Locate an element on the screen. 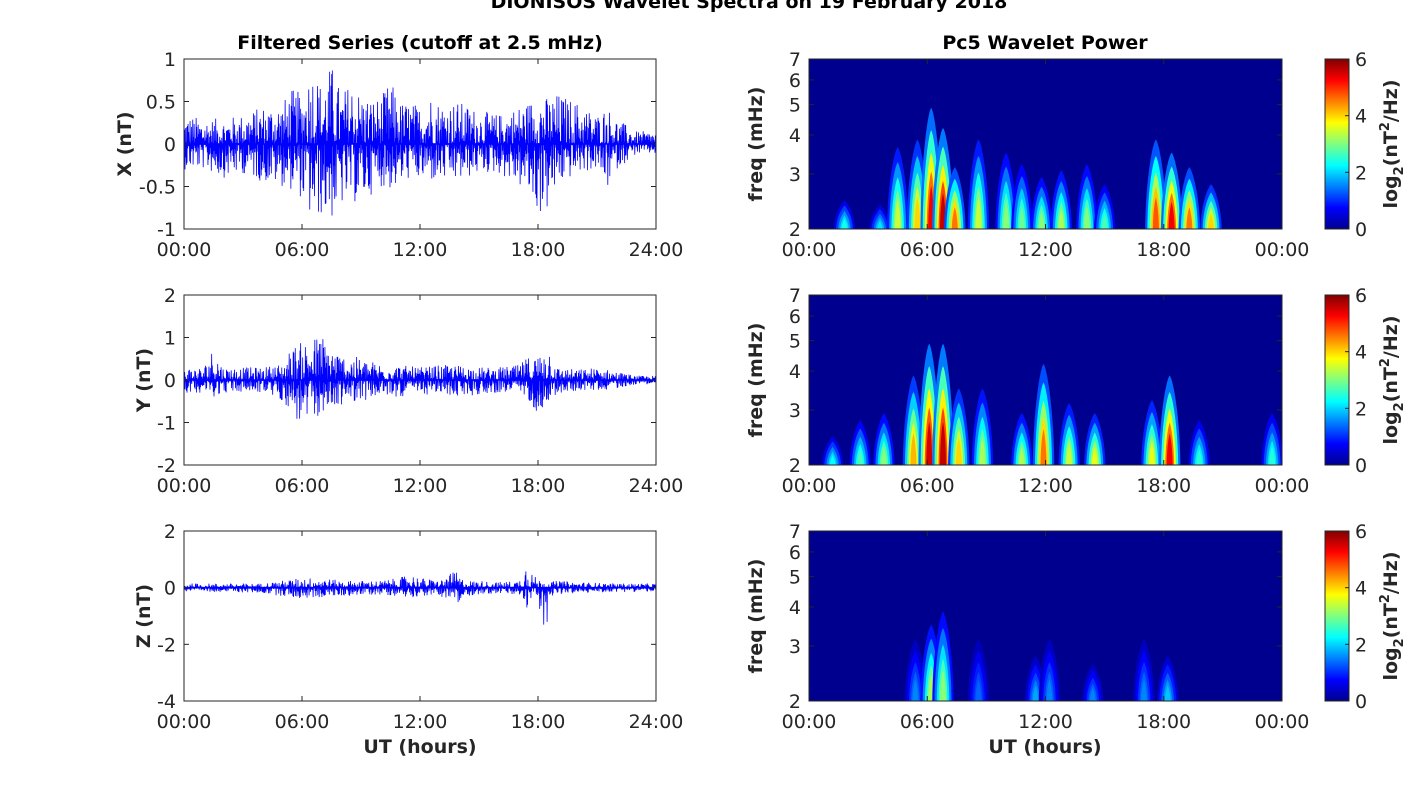  wavelet-y-xtick-label: 12:00 is located at coordinates (1045, 486).